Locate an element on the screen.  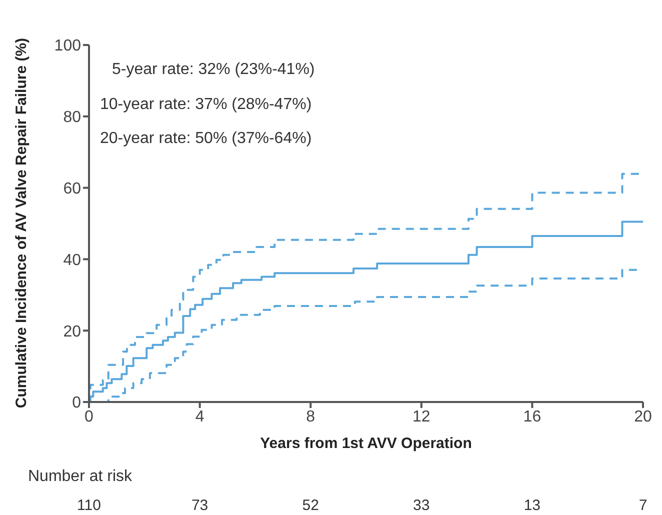
x-tick-label: 12 is located at coordinates (421, 417).